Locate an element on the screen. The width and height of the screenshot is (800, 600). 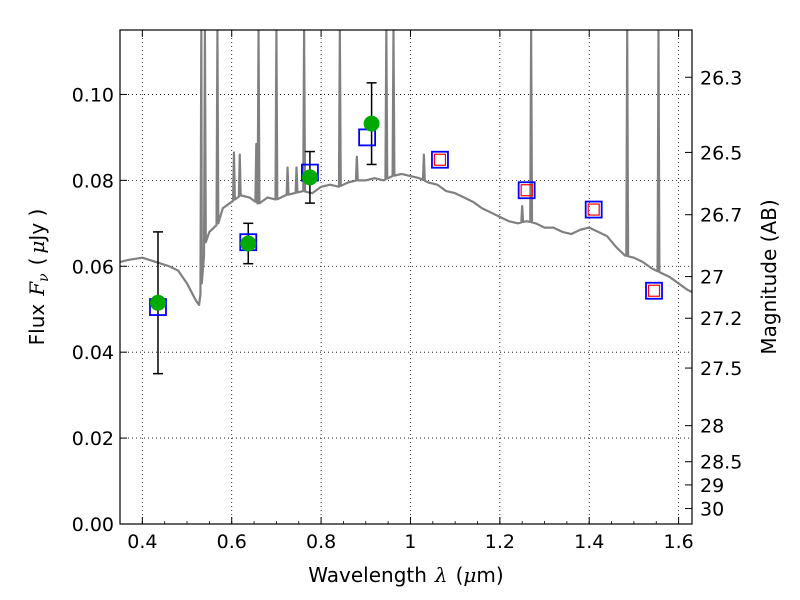
y-tick-label: 0.08 is located at coordinates (93, 181).